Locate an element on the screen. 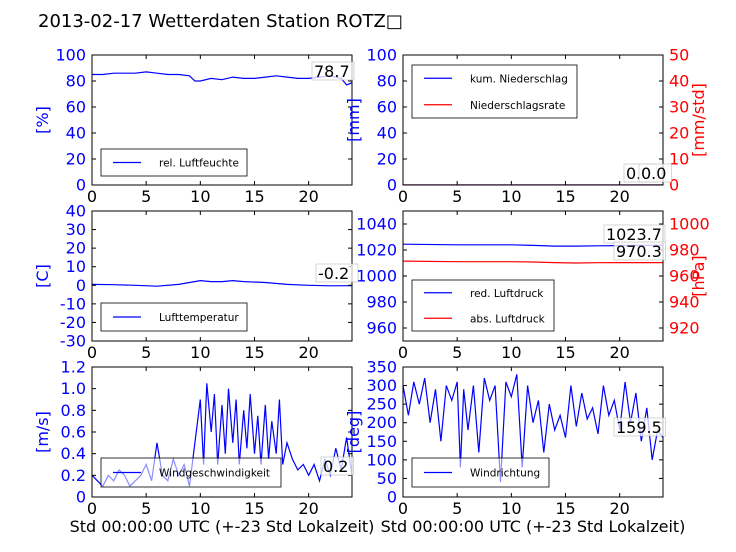  y-right-tick-label: 0 is located at coordinates (674, 185).